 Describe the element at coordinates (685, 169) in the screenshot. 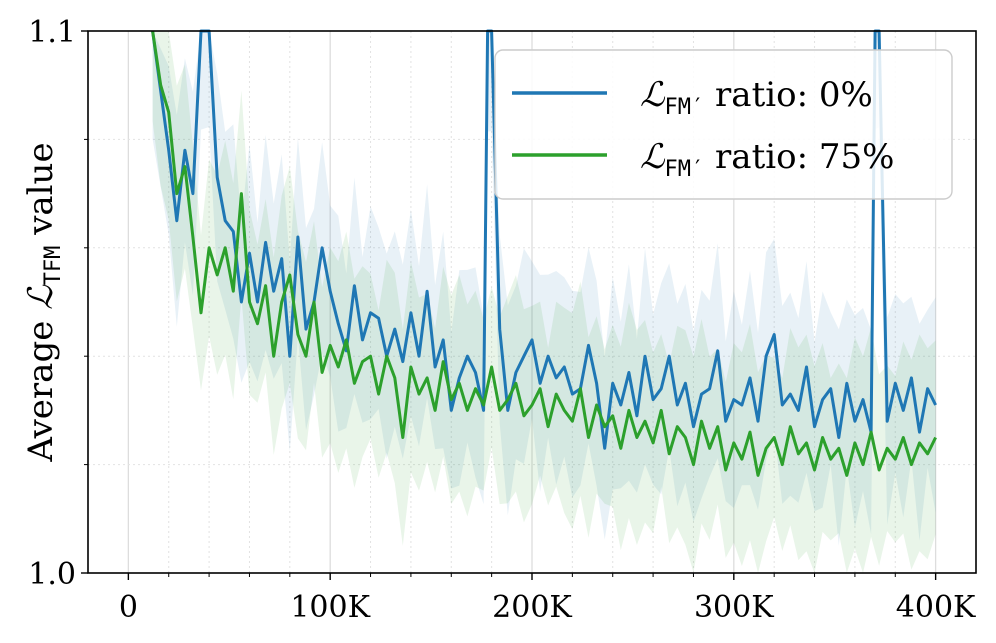

I see `legend-subscript-series-1: FM′` at that location.